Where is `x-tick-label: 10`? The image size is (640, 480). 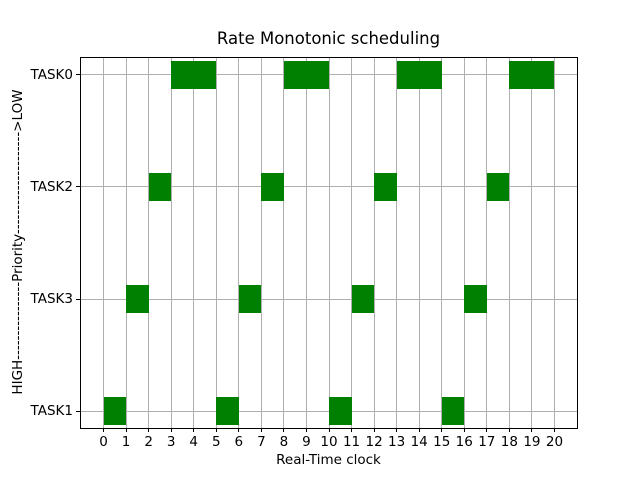
x-tick-label: 10 is located at coordinates (329, 442).